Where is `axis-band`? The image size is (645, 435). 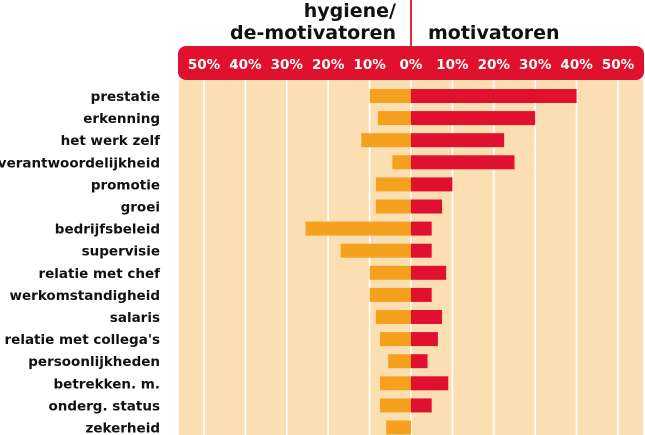
axis-band is located at coordinates (411, 63).